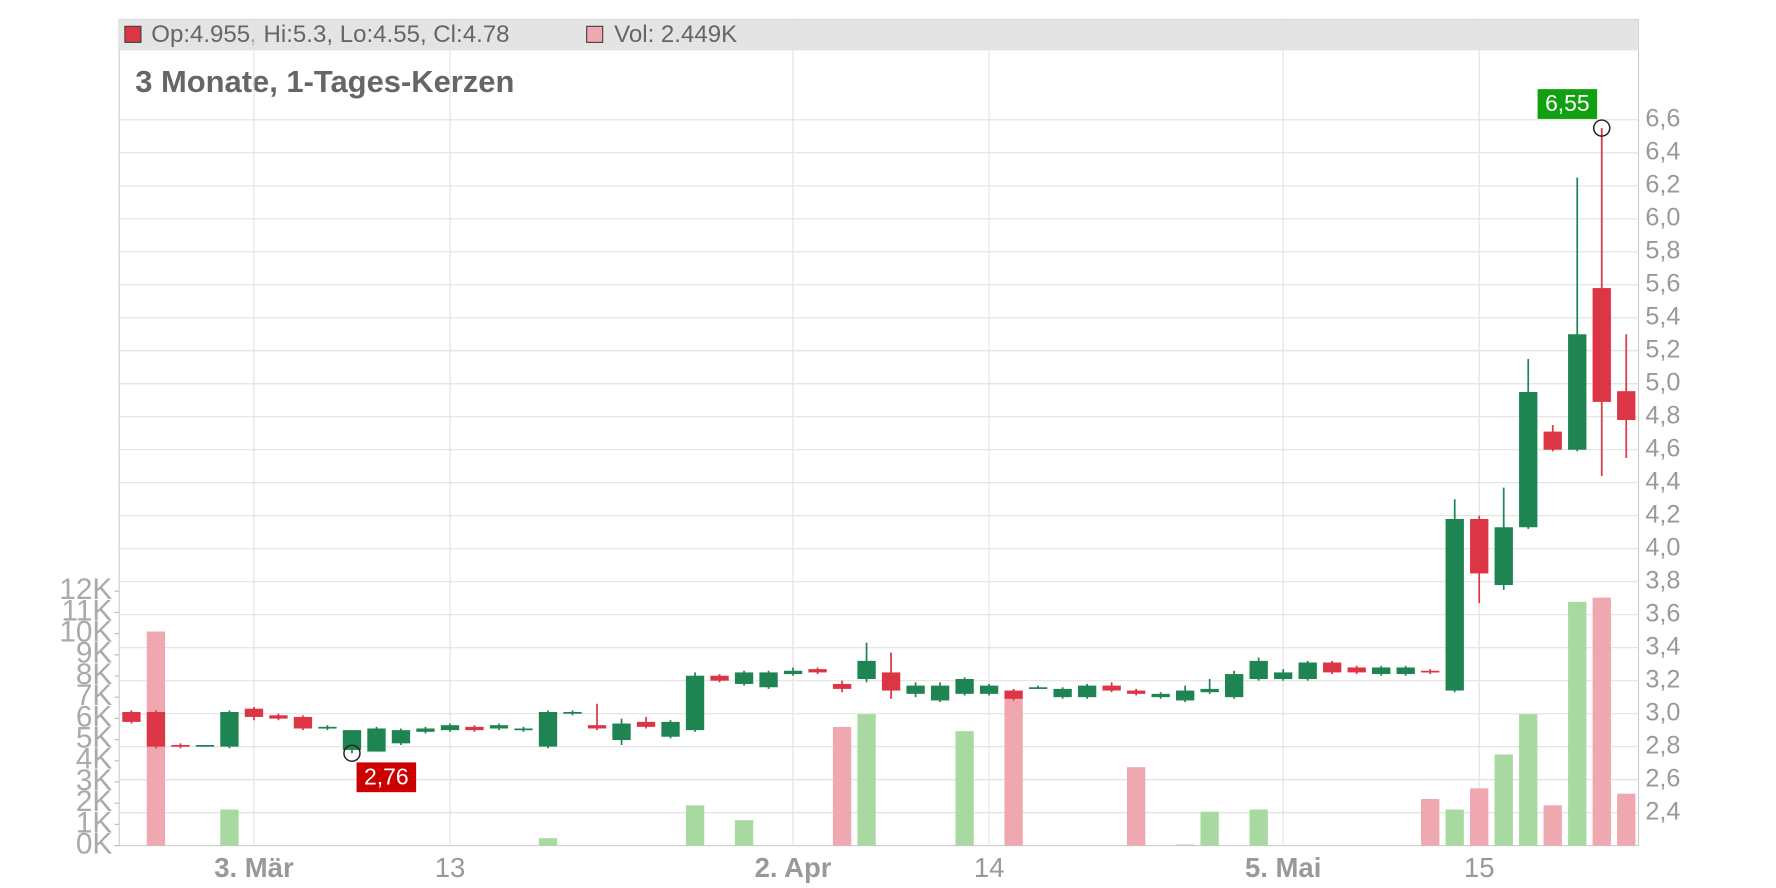  Describe the element at coordinates (1662, 778) in the screenshot. I see `y-tick-label: 2,6` at that location.